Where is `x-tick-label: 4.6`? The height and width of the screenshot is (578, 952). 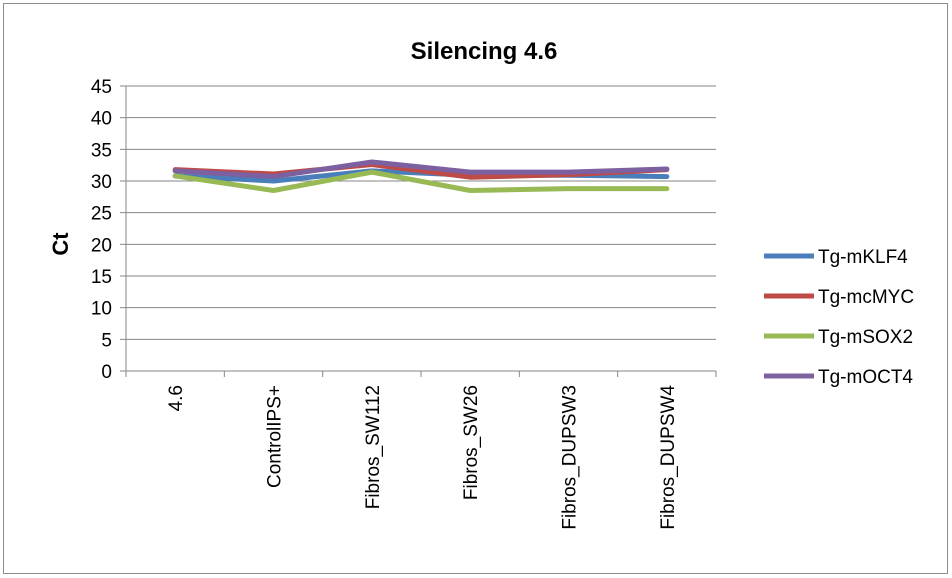
x-tick-label: 4.6 is located at coordinates (176, 398).